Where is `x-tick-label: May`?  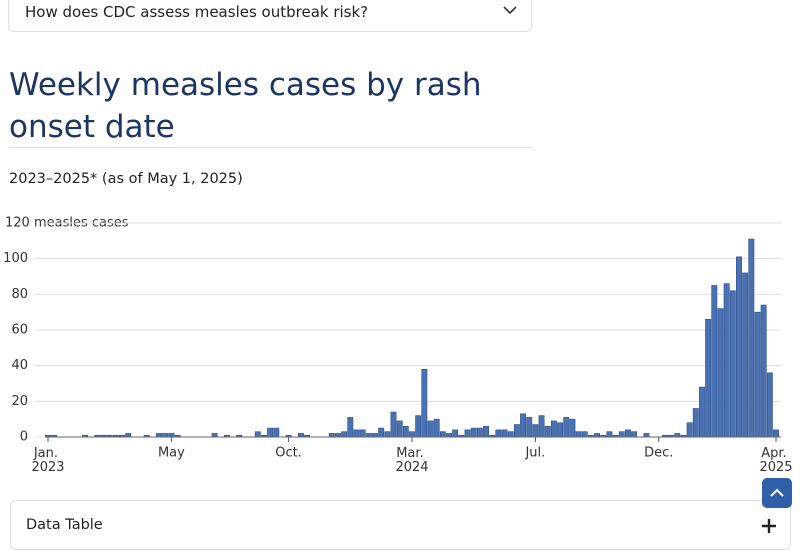 x-tick-label: May is located at coordinates (171, 453).